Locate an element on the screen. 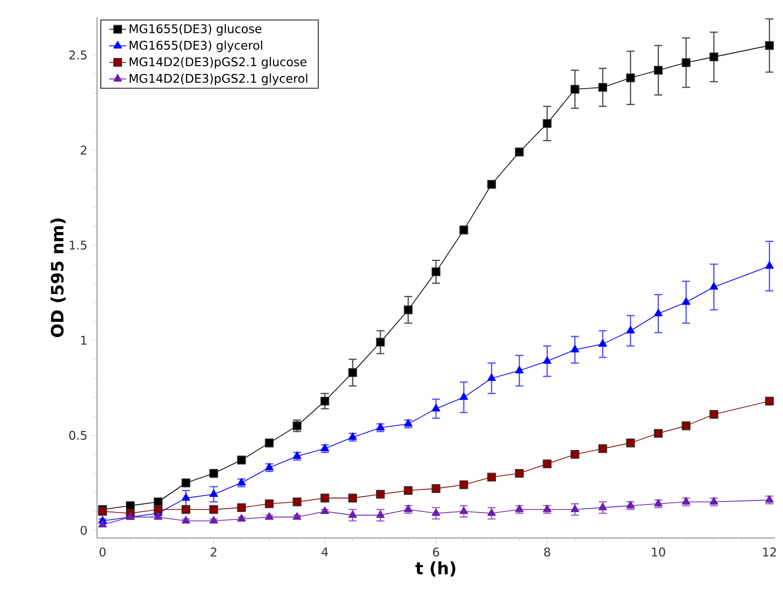 The height and width of the screenshot is (615, 783). y-tick-label: 2 is located at coordinates (83, 150).